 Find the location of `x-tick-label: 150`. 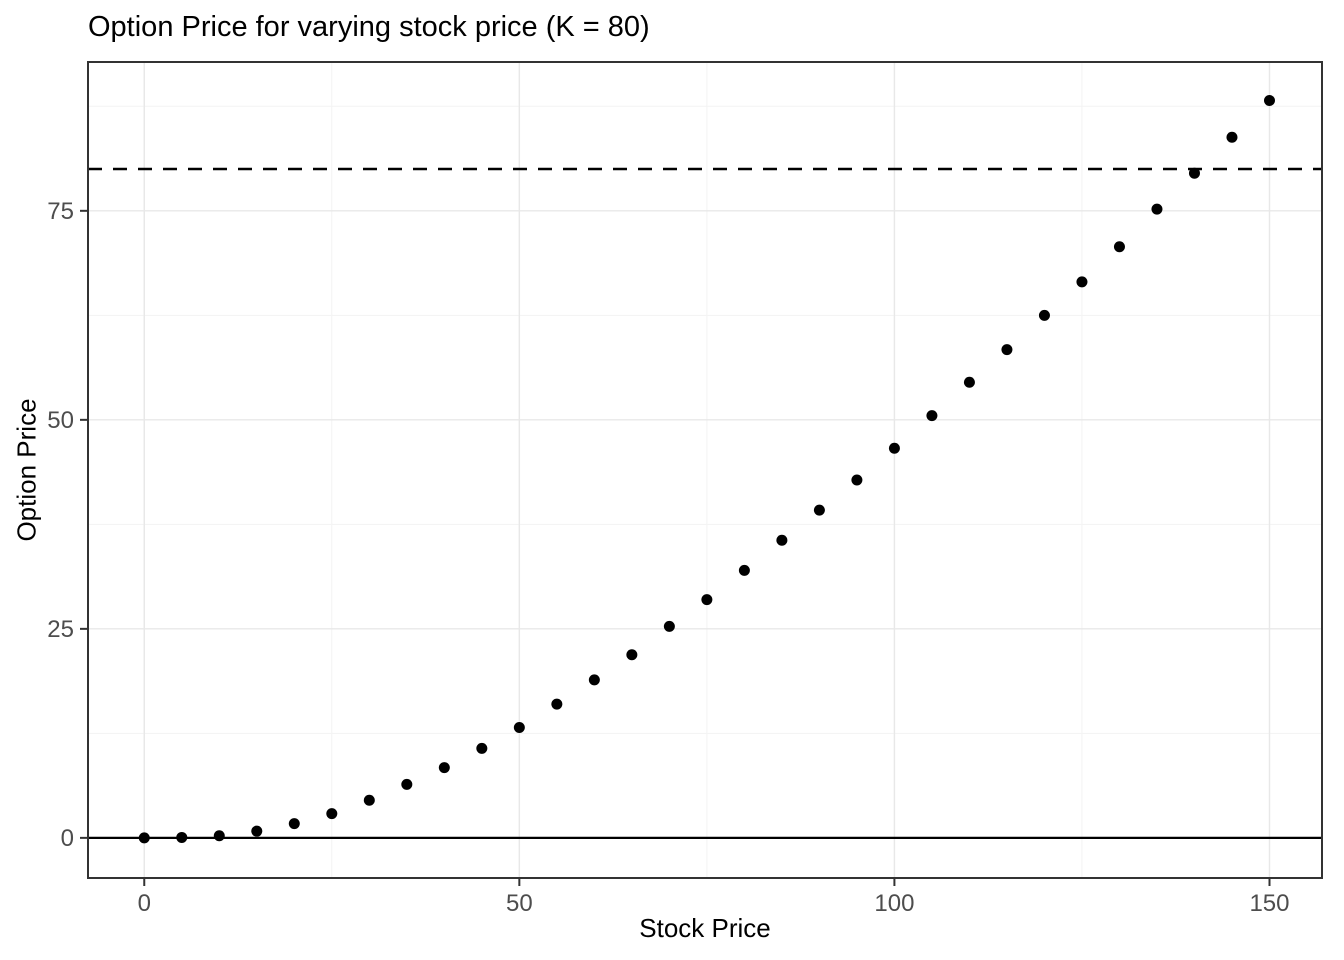

x-tick-label: 150 is located at coordinates (1269, 903).